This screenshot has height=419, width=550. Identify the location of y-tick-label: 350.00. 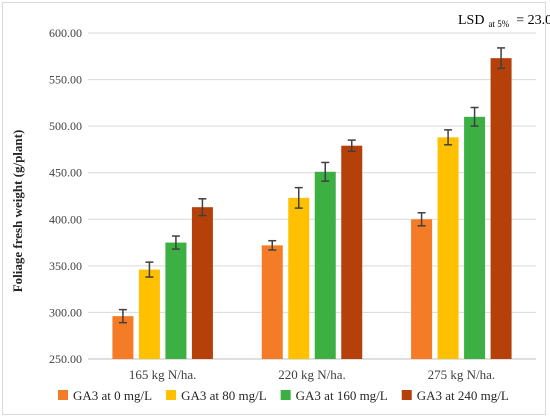
(65, 266).